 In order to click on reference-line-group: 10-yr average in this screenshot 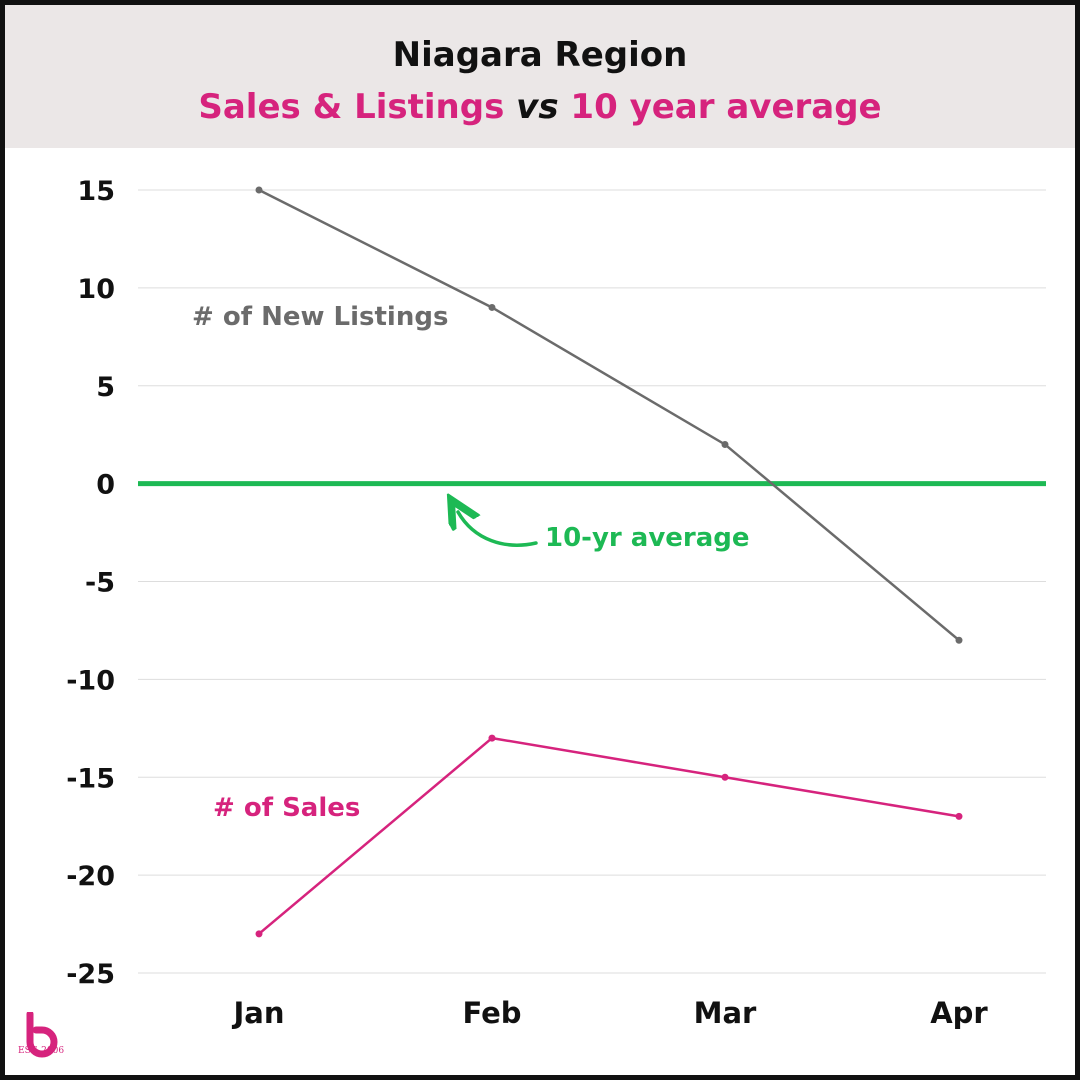, I will do `click(592, 517)`.